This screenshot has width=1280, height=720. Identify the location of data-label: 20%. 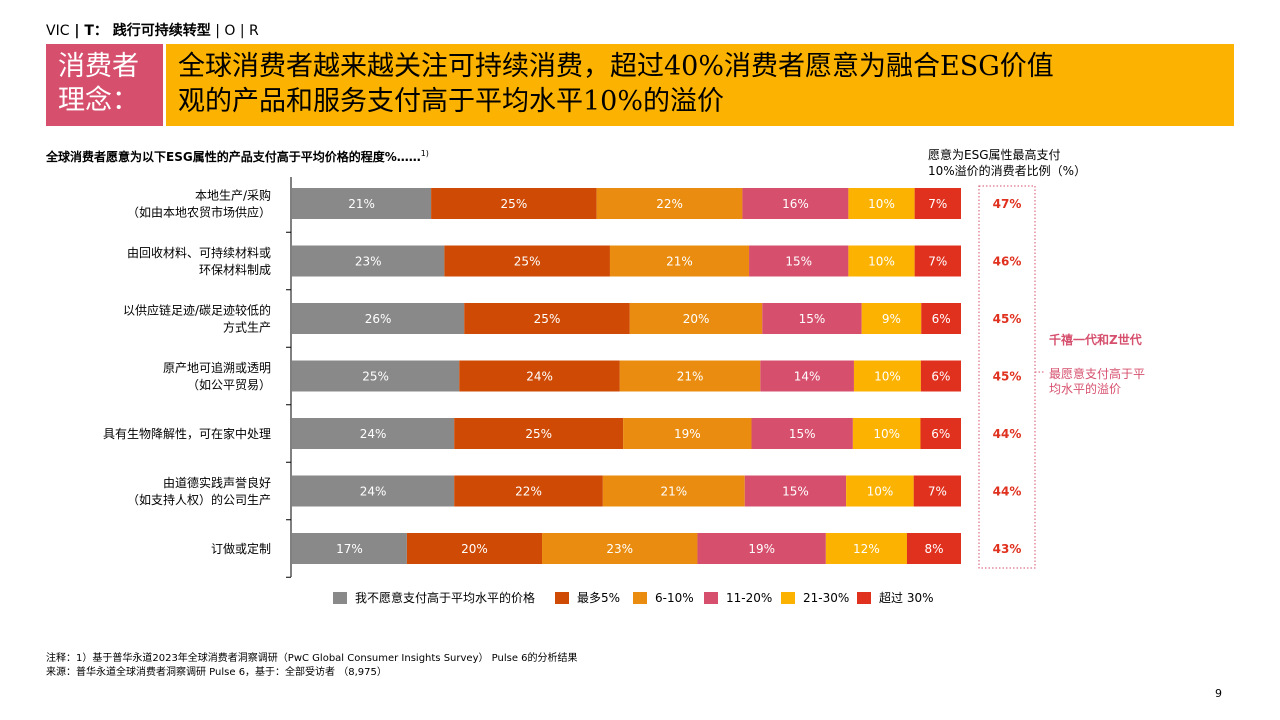
(474, 549).